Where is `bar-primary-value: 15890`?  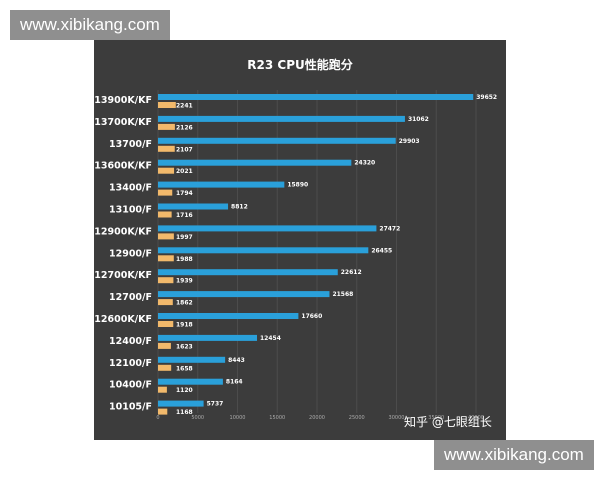
bar-primary-value: 15890 is located at coordinates (297, 185).